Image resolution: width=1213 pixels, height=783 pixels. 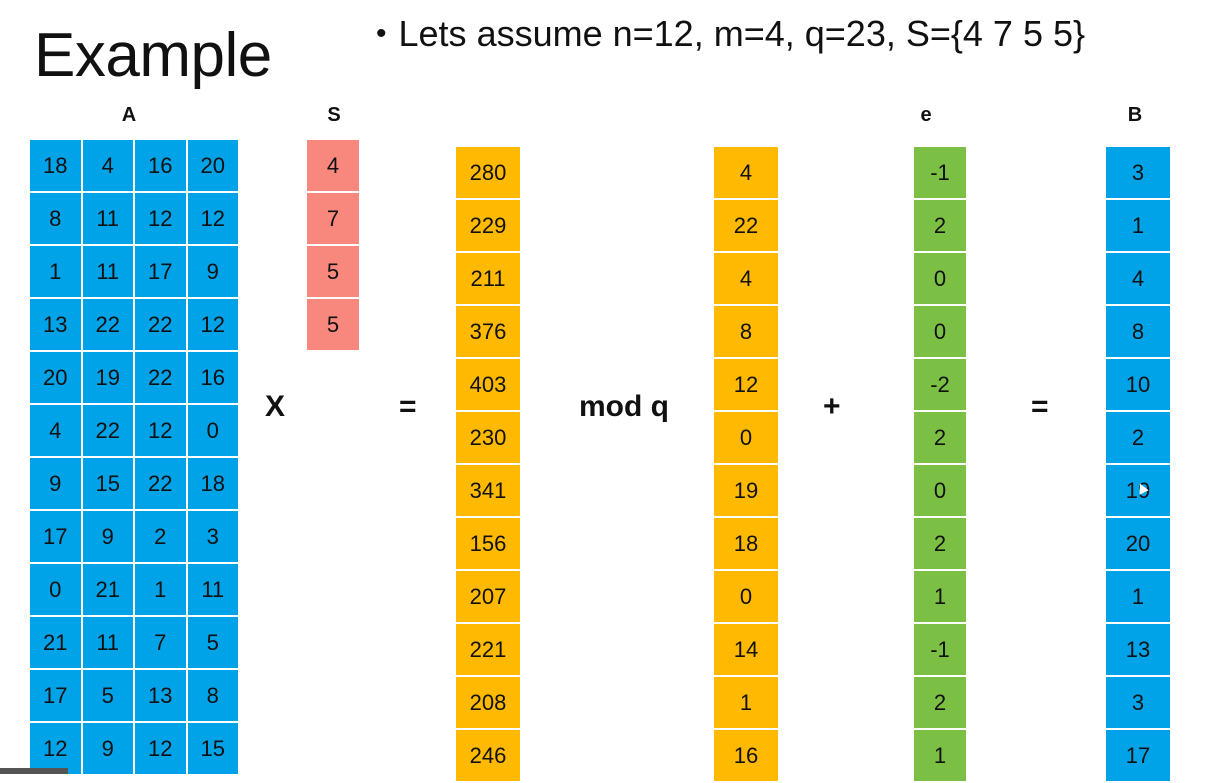 I want to click on vector-s-cell: 7, so click(x=333, y=219).